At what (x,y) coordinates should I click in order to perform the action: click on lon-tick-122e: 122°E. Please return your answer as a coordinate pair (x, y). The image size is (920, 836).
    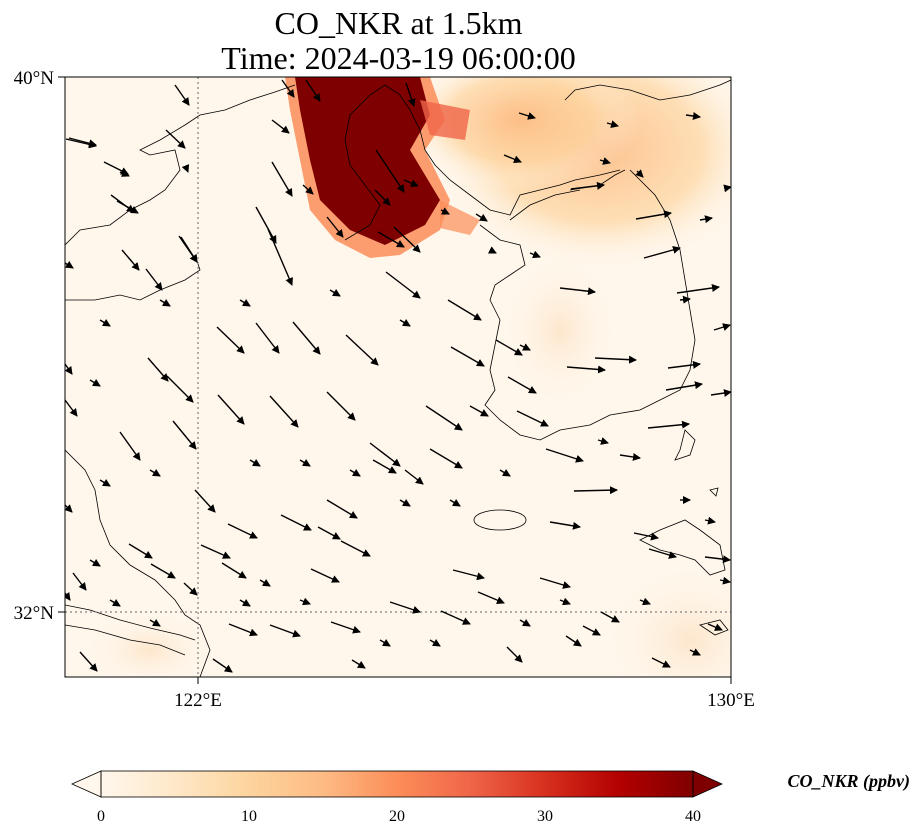
    Looking at the image, I should click on (198, 700).